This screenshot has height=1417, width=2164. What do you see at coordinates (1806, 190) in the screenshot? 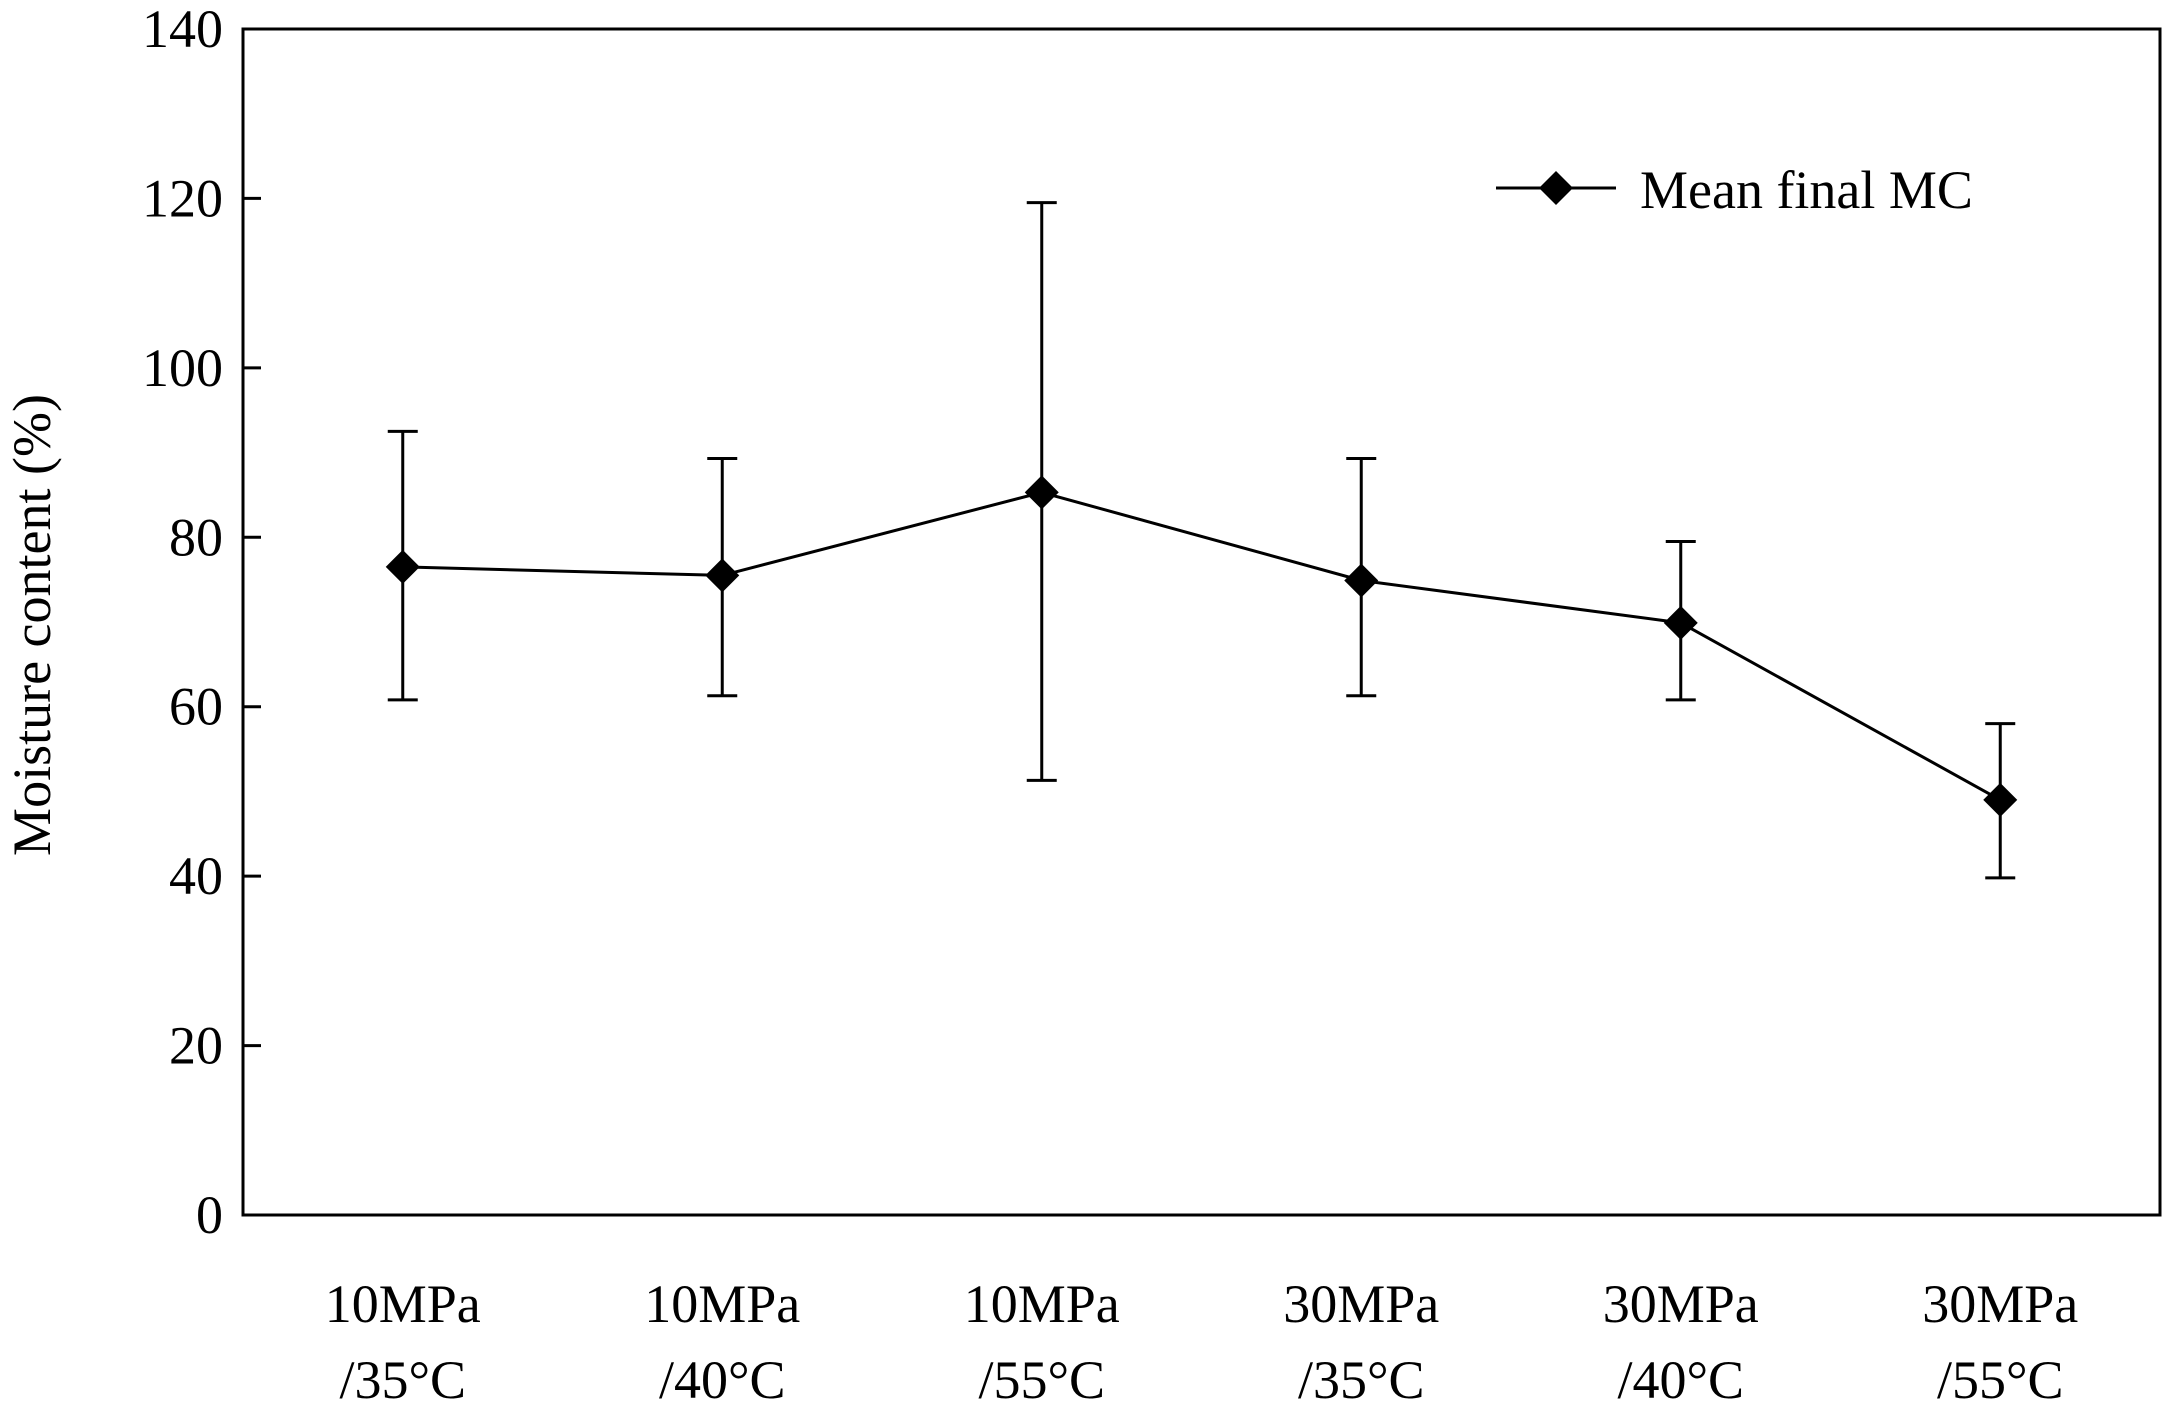
I see `legend-label: Mean final MC` at bounding box center [1806, 190].